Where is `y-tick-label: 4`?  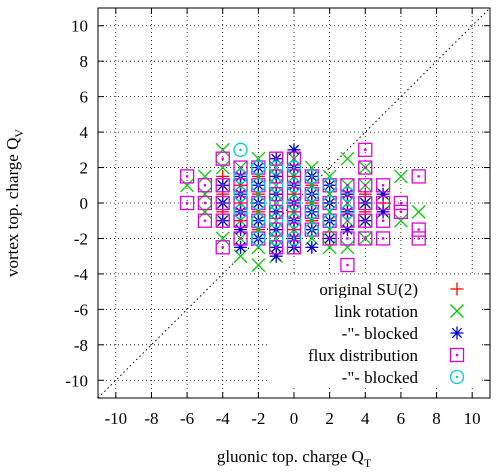 y-tick-label: 4 is located at coordinates (84, 132).